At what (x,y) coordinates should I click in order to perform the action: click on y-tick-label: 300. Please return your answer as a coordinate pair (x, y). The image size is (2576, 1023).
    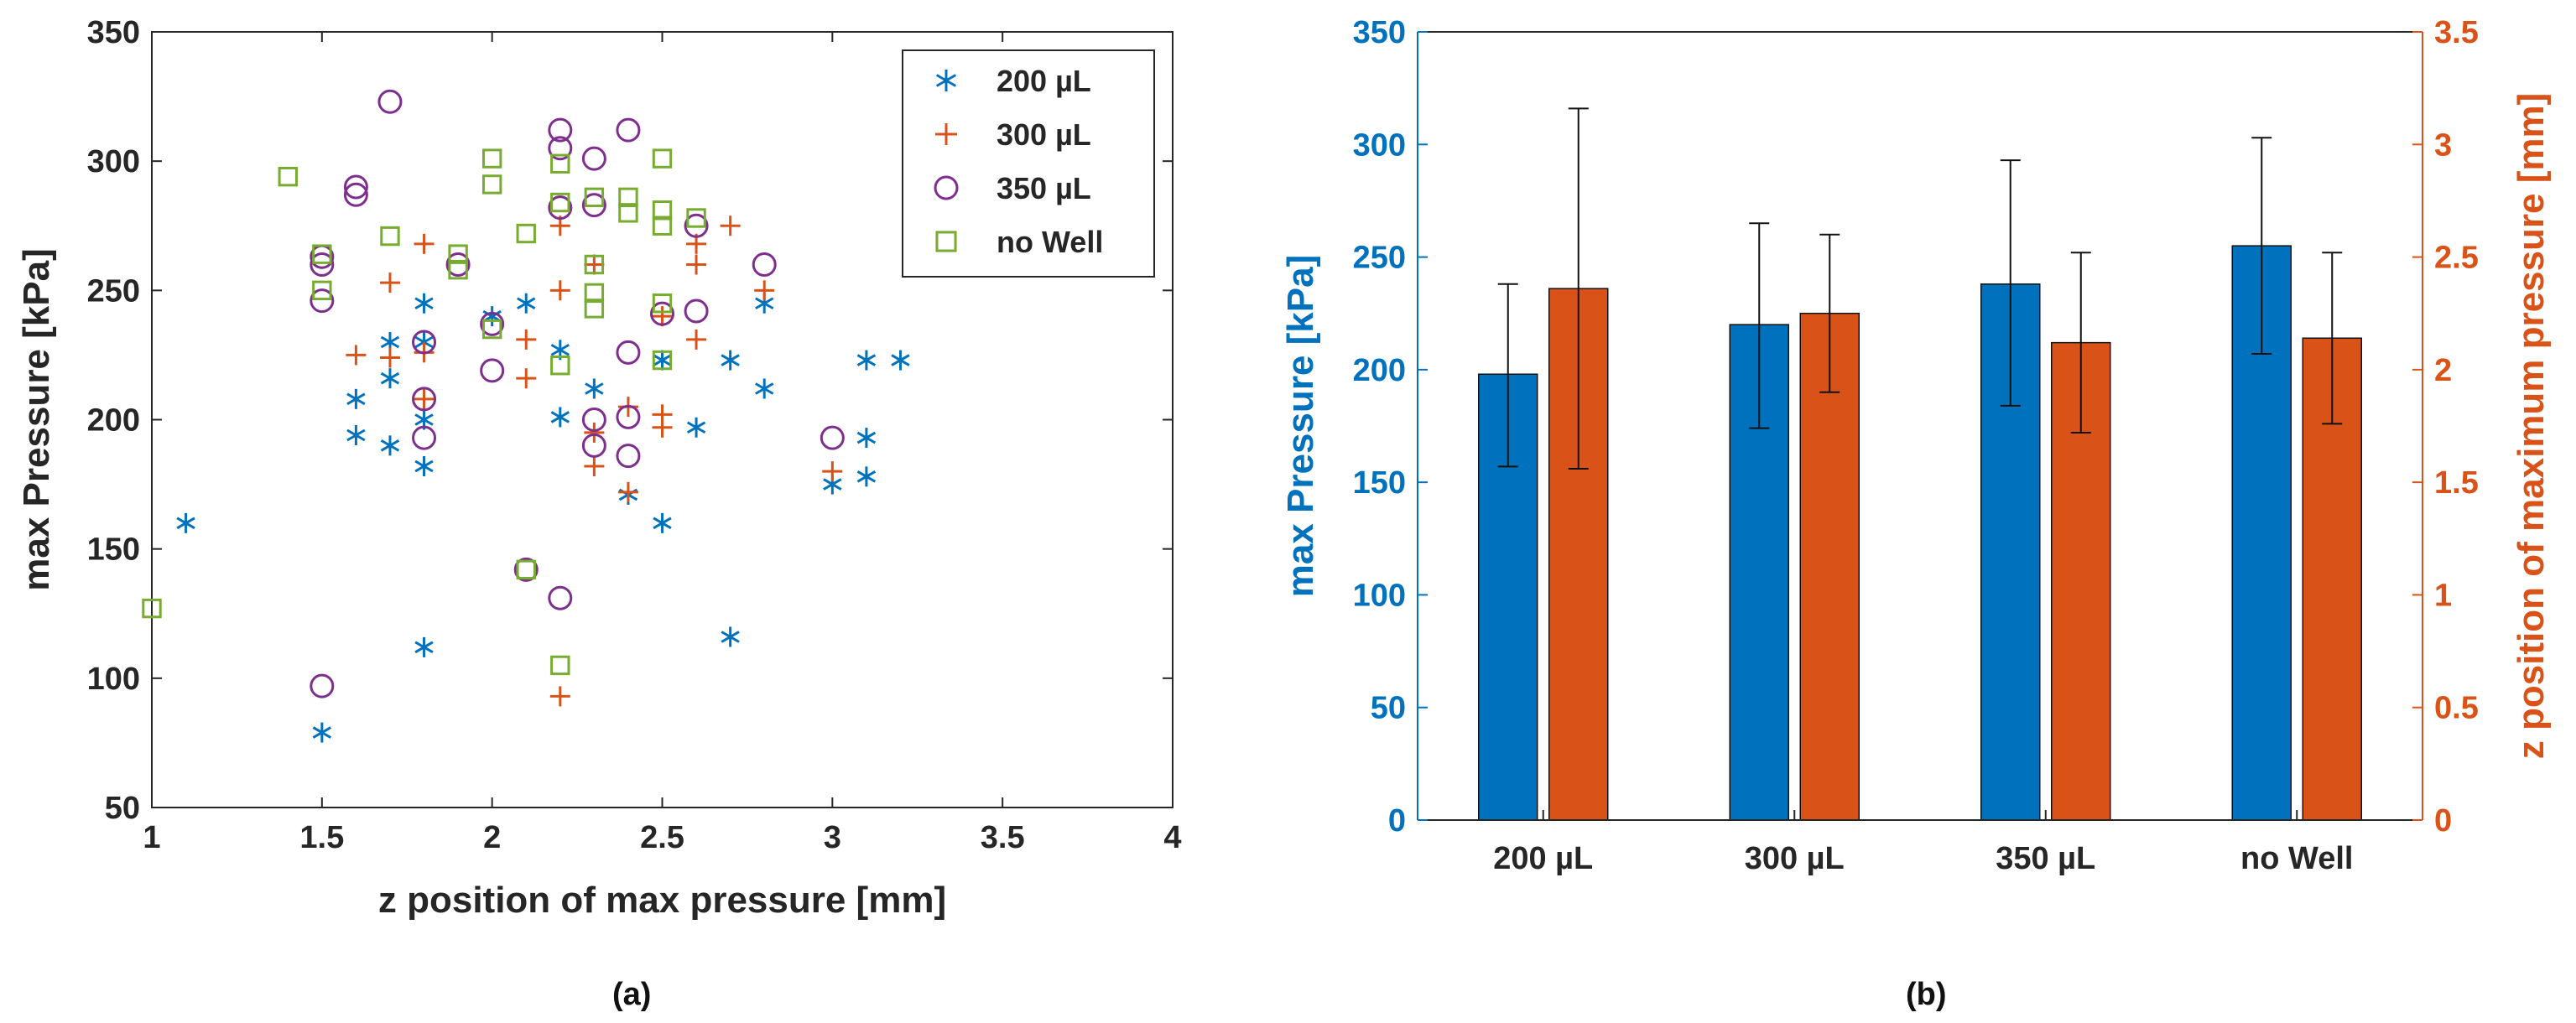
    Looking at the image, I should click on (113, 161).